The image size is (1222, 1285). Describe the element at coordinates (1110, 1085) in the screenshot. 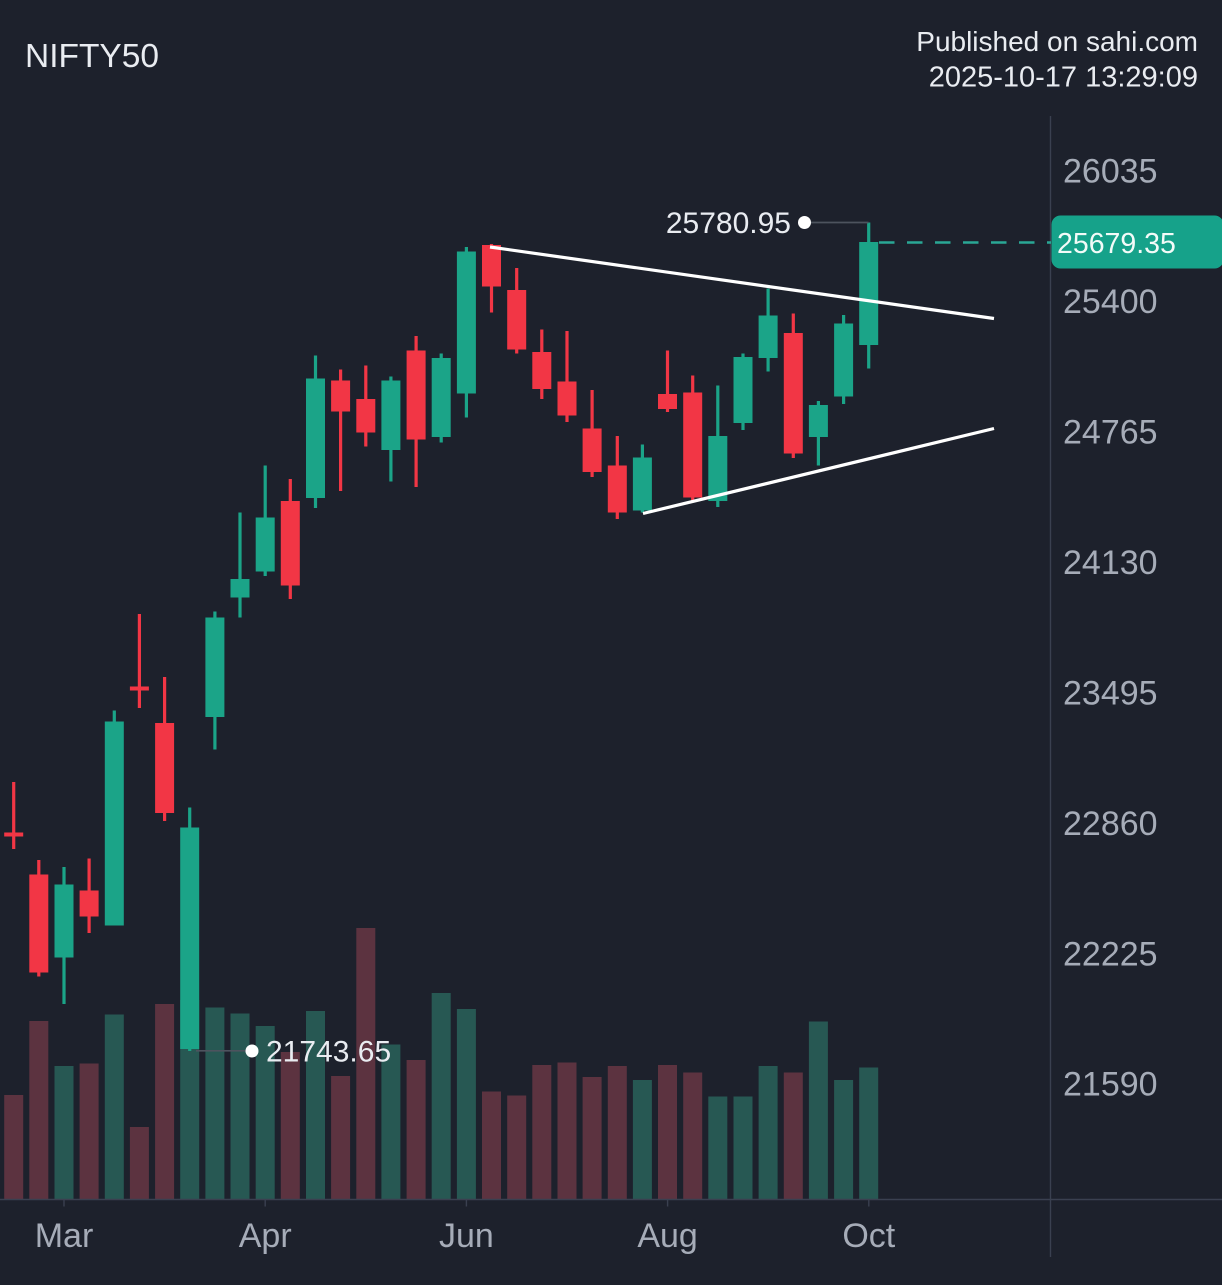

I see `svg-text: 21590` at that location.